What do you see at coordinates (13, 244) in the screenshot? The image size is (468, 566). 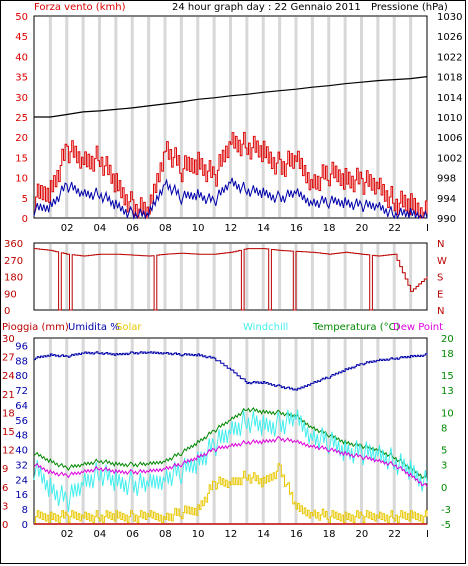 I see `direction-y-tick-label: 360` at bounding box center [13, 244].